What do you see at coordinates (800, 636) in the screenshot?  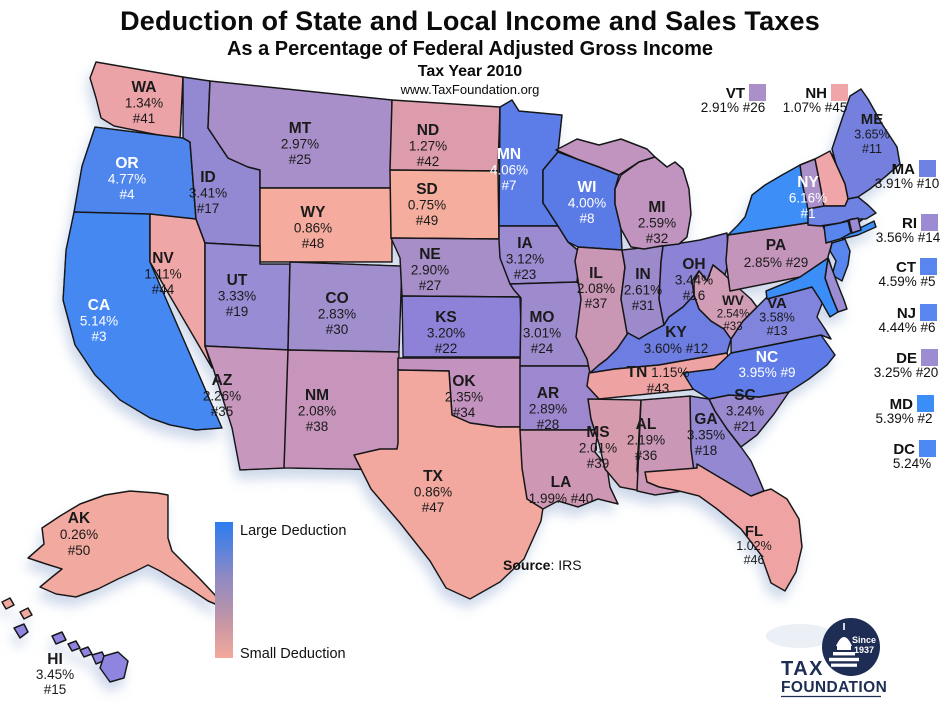 I see `logo-shadow-swoosh` at bounding box center [800, 636].